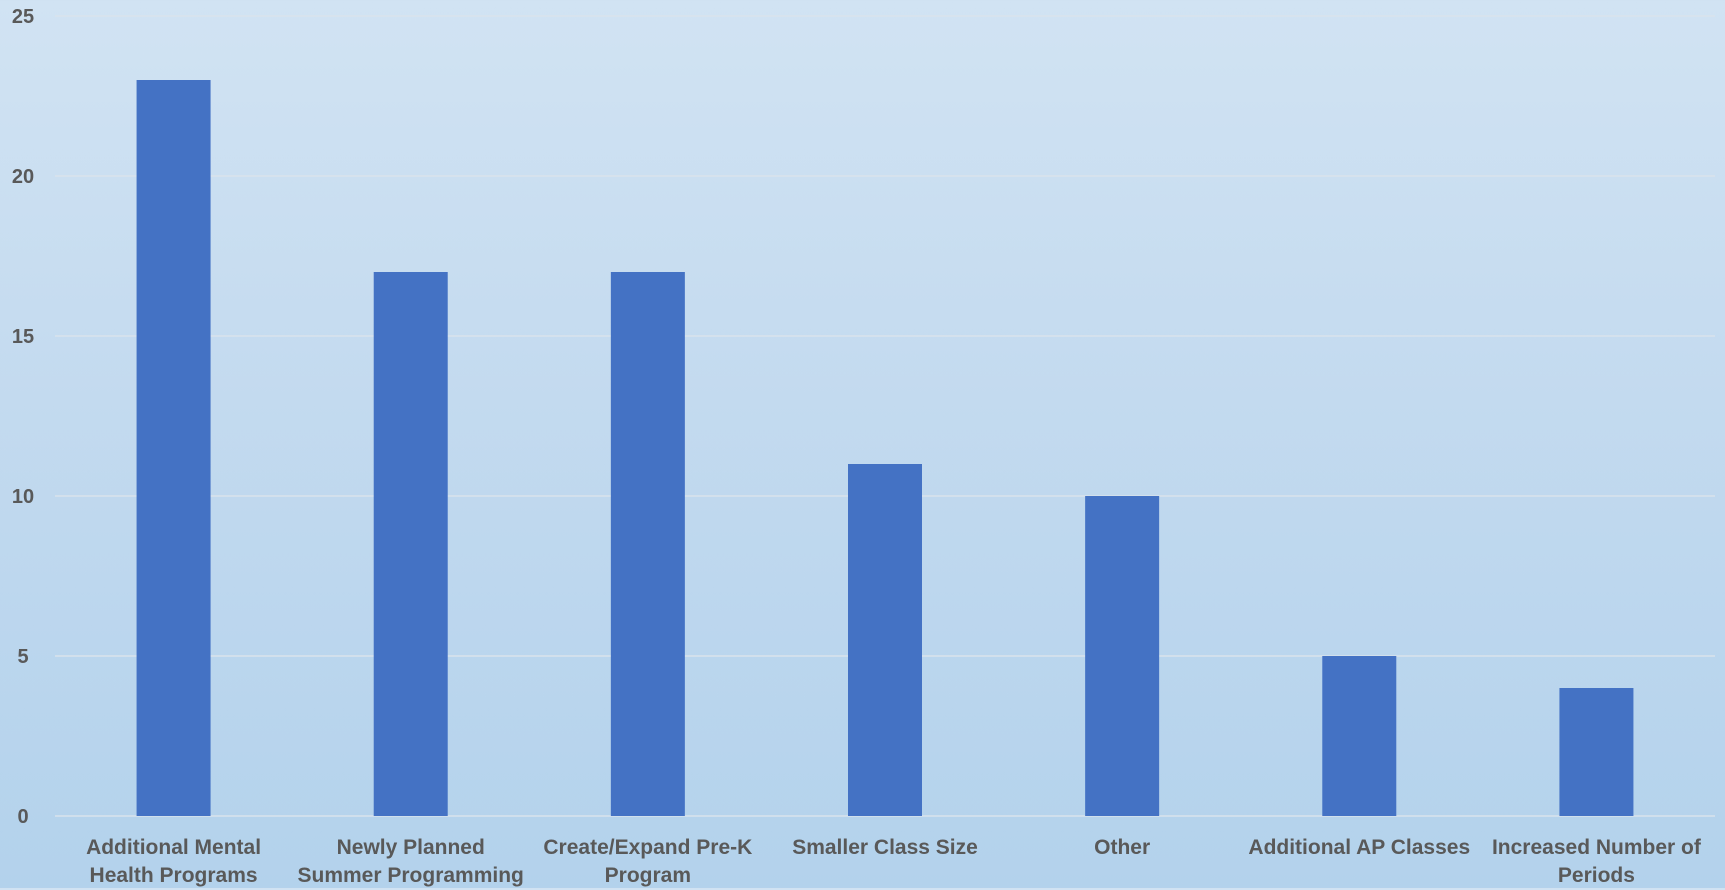 This screenshot has width=1725, height=890. I want to click on x-category-label: Other, so click(1122, 847).